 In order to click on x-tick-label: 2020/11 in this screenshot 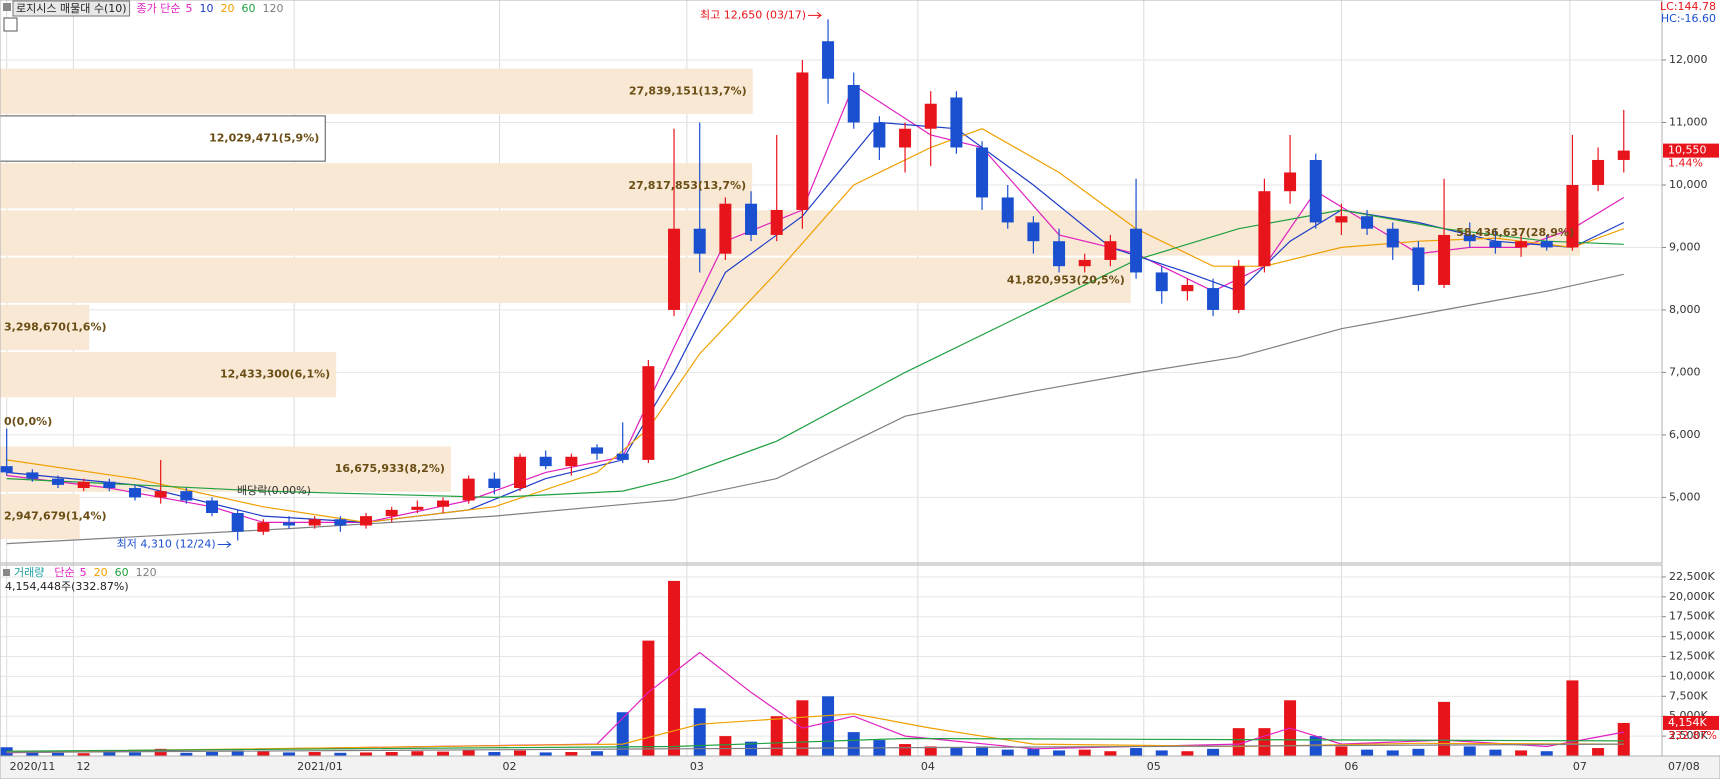, I will do `click(33, 766)`.